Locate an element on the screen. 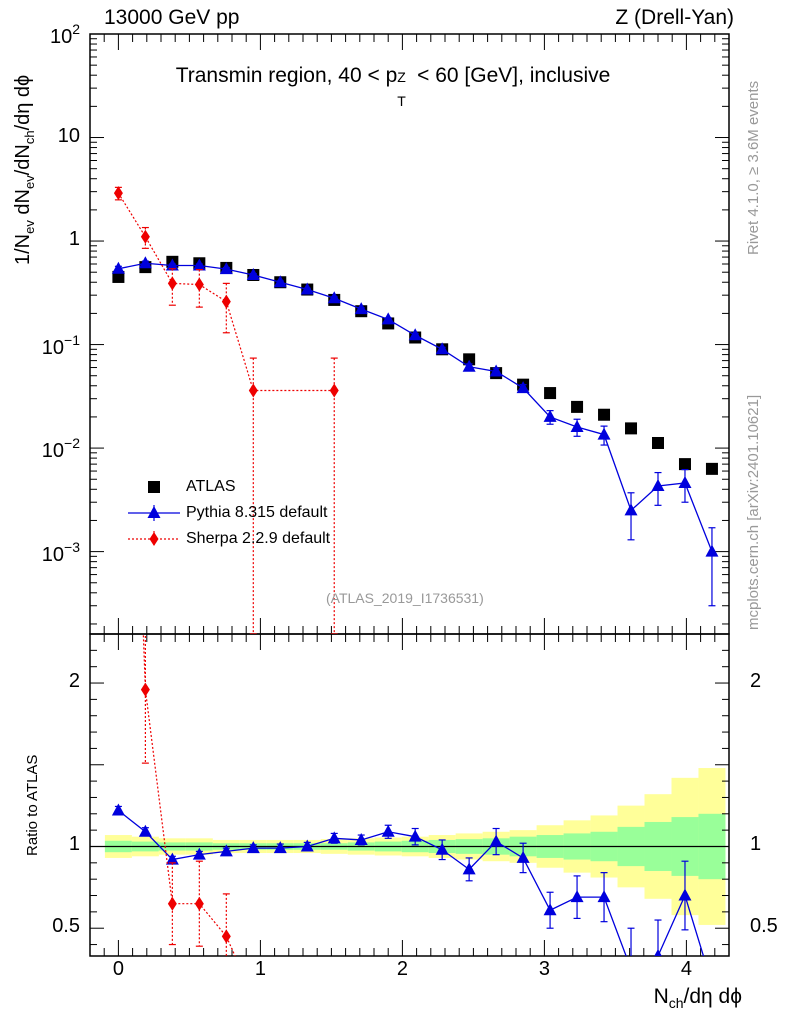 This screenshot has height=1024, width=786. legend-sherpa-label: Sherpa 2.2.9 default is located at coordinates (258, 538).